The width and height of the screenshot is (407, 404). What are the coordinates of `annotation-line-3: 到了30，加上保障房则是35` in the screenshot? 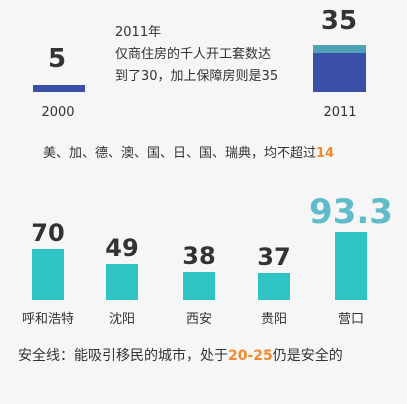 It's located at (197, 76).